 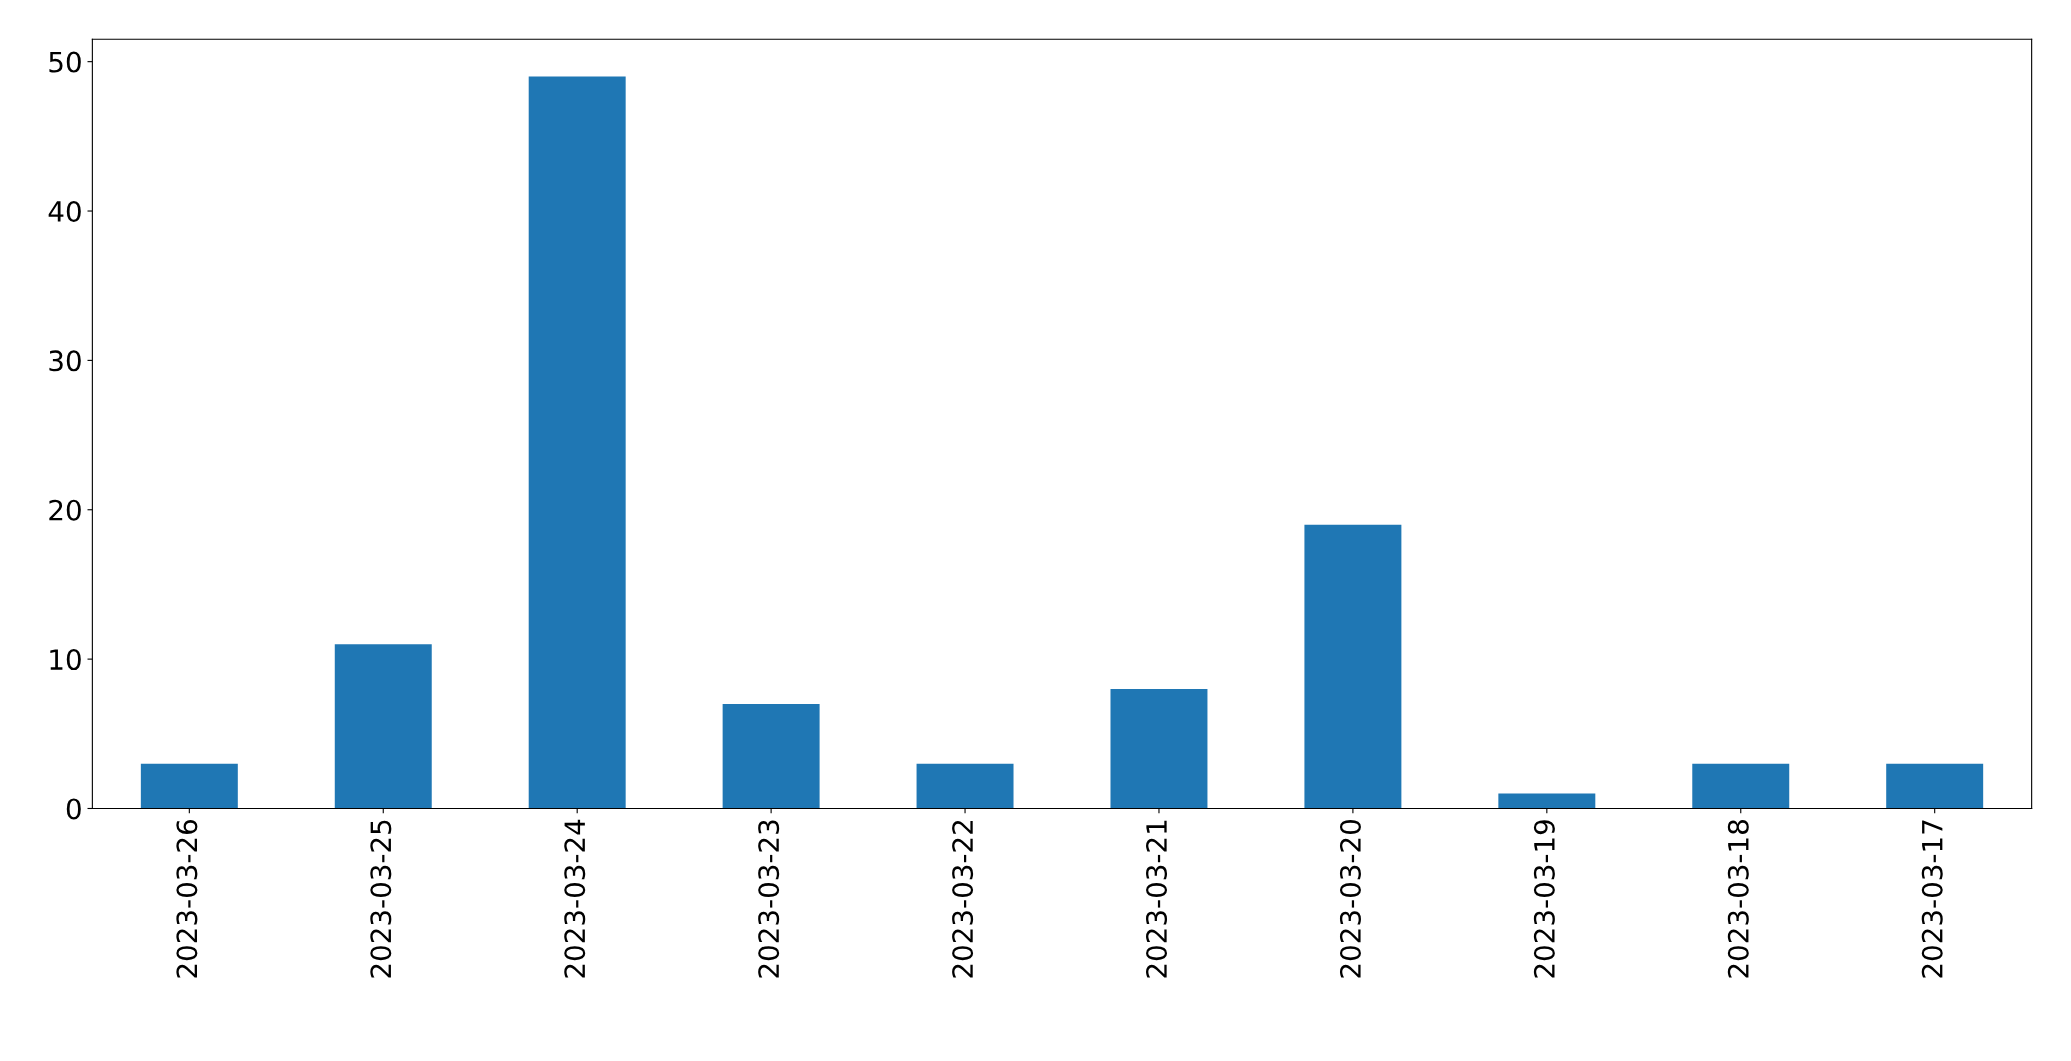 What do you see at coordinates (1157, 899) in the screenshot?
I see `x-tick-label: 2023-03-21` at bounding box center [1157, 899].